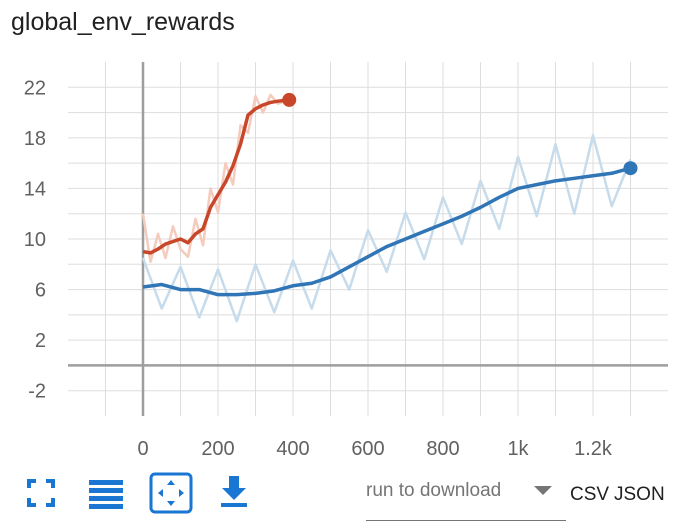 The height and width of the screenshot is (532, 700). What do you see at coordinates (590, 494) in the screenshot?
I see `csv-link: CSV` at bounding box center [590, 494].